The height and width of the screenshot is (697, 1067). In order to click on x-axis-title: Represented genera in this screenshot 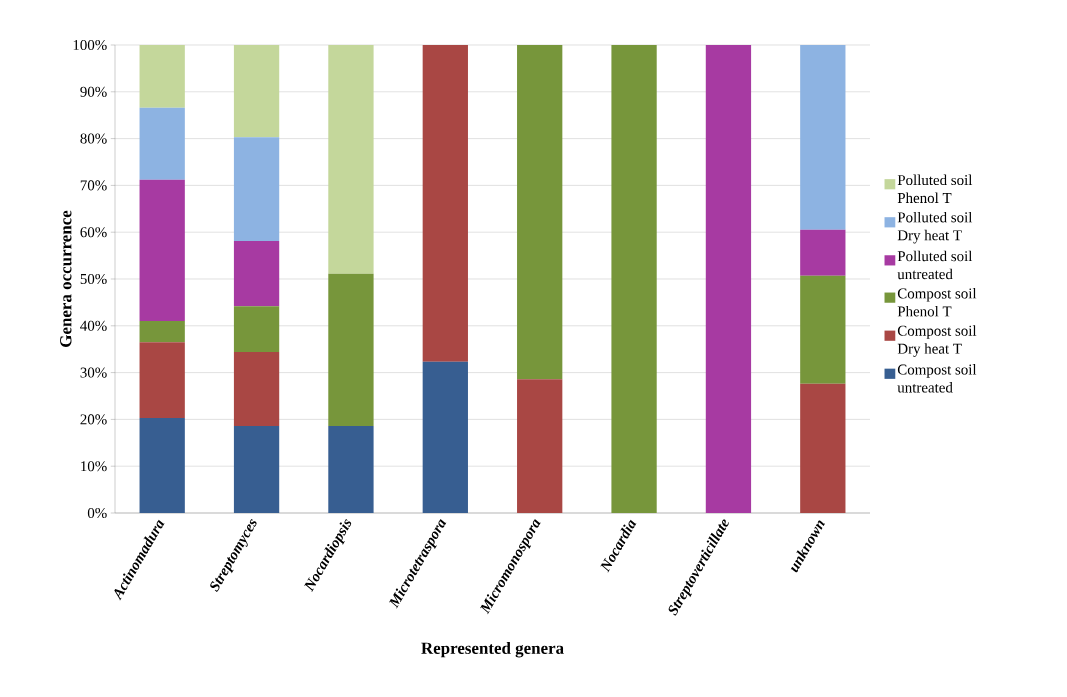, I will do `click(492, 649)`.